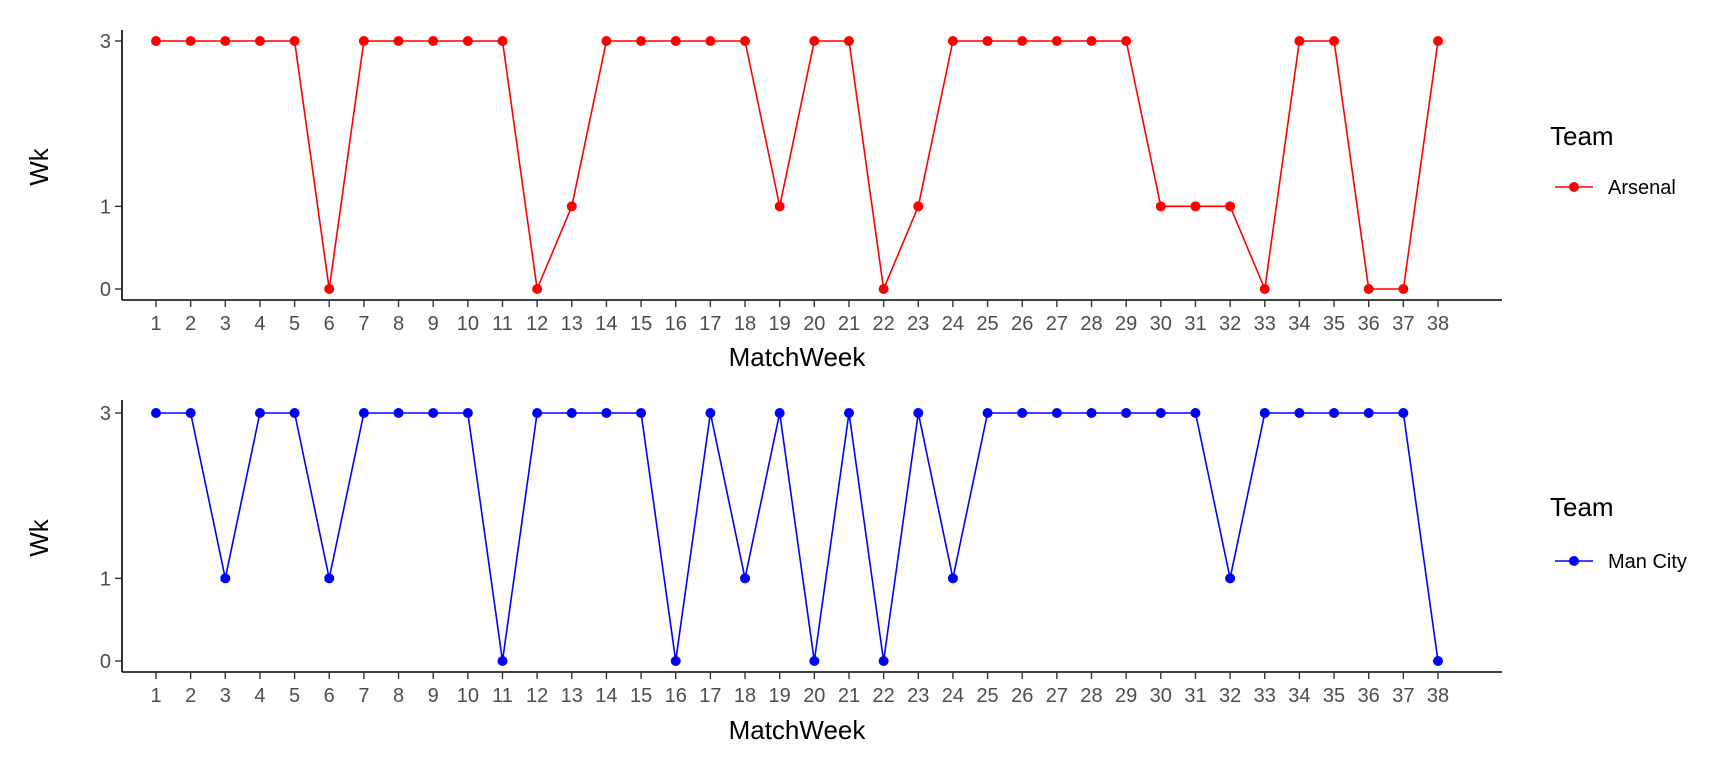 This screenshot has height=768, width=1728. What do you see at coordinates (883, 696) in the screenshot?
I see `x-tick-label: 22` at bounding box center [883, 696].